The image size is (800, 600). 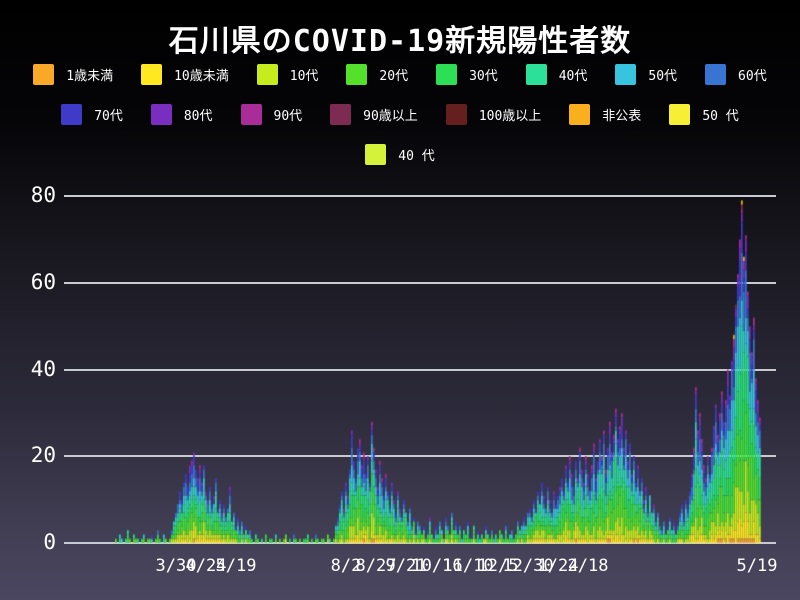 I want to click on y-tick-label: 0, so click(x=49, y=542).